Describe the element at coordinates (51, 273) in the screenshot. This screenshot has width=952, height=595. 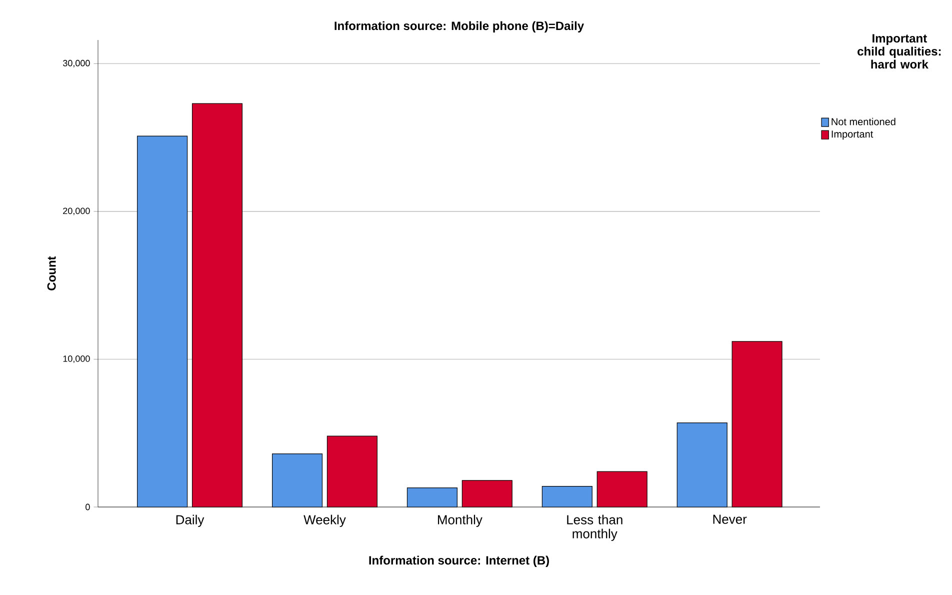
I see `y-axis-title: Count` at that location.